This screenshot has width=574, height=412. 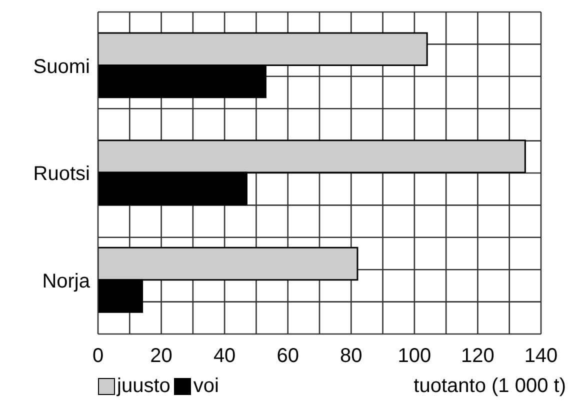 I want to click on x-tick-label: 60, so click(x=287, y=356).